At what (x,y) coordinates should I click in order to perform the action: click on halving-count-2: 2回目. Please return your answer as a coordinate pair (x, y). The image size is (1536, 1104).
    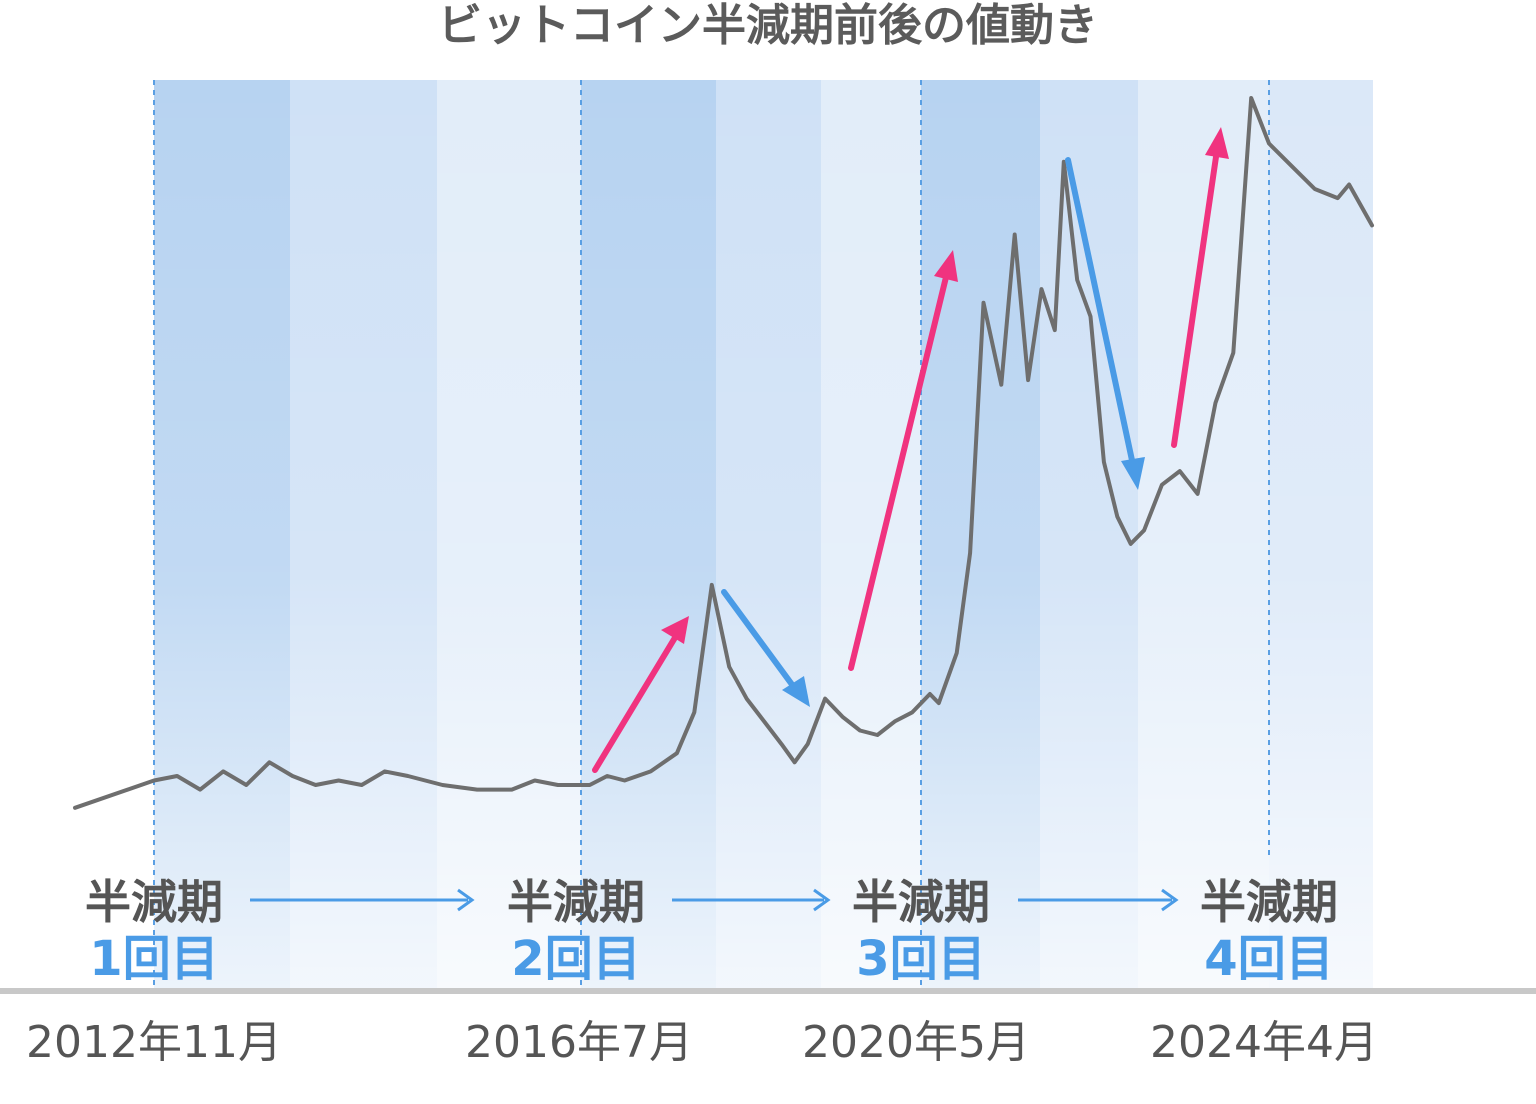
    Looking at the image, I should click on (575, 959).